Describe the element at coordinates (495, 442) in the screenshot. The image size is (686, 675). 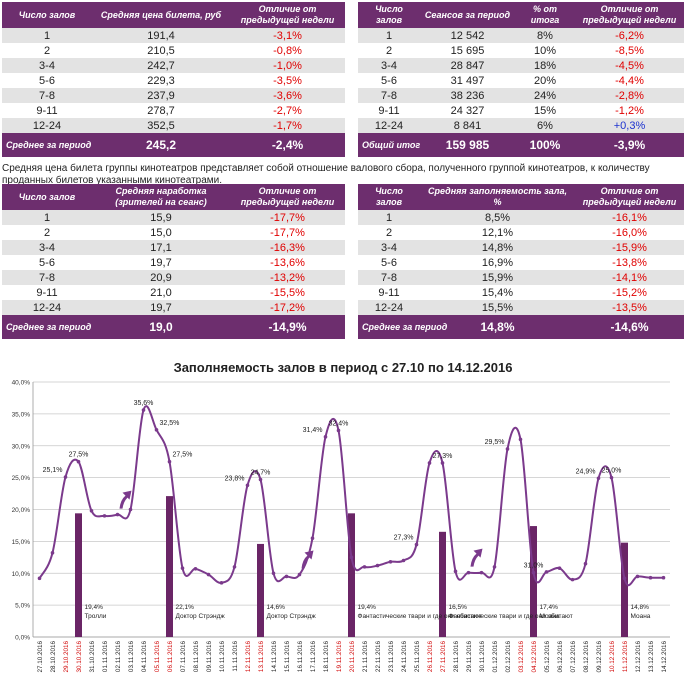
I see `point-value-label: 29,5%` at that location.